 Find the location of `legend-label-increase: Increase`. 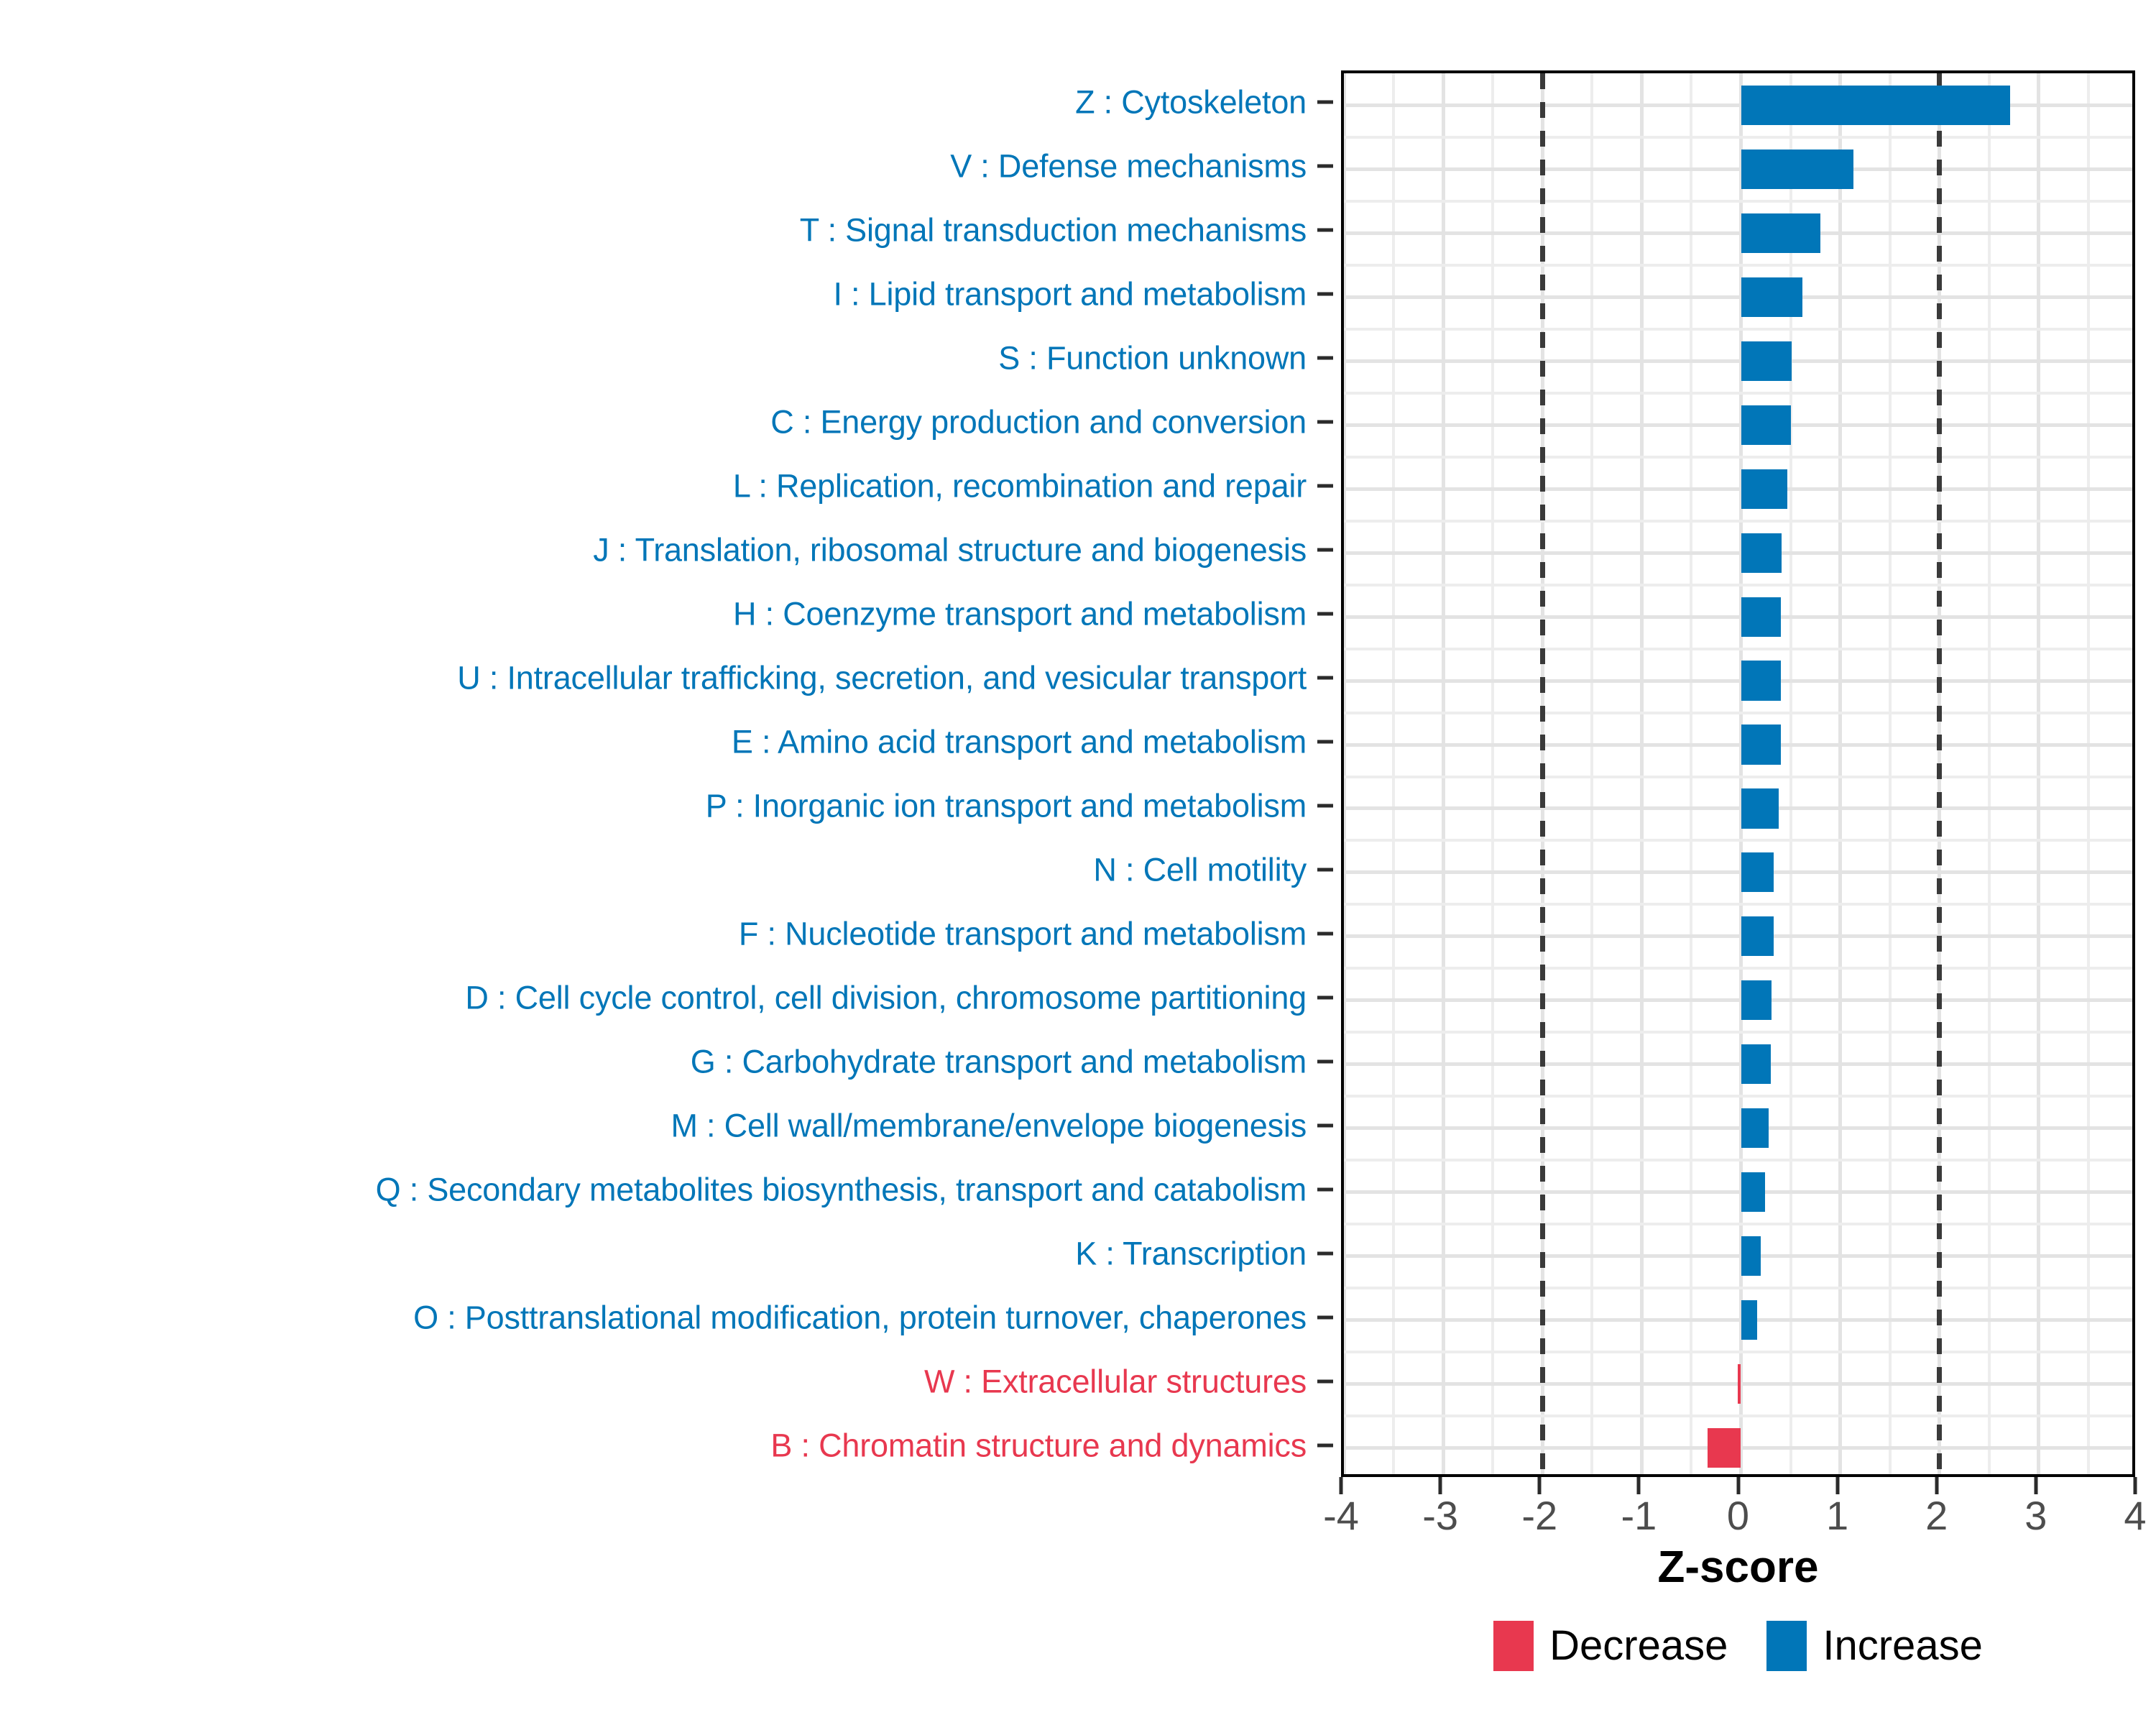

legend-label-increase: Increase is located at coordinates (1903, 1645).